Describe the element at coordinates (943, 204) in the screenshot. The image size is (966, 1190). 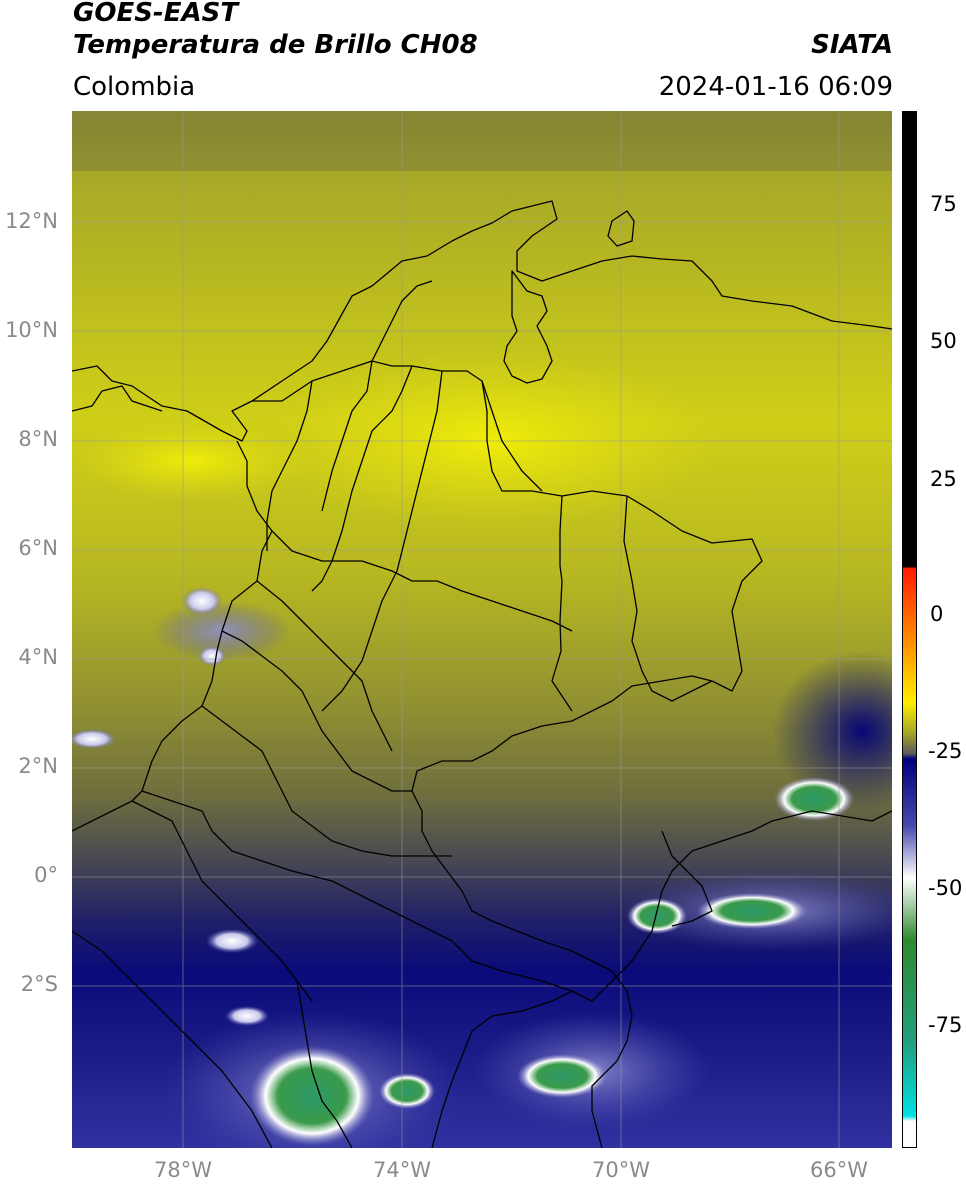
I see `colorbar-tick-75: 75` at that location.